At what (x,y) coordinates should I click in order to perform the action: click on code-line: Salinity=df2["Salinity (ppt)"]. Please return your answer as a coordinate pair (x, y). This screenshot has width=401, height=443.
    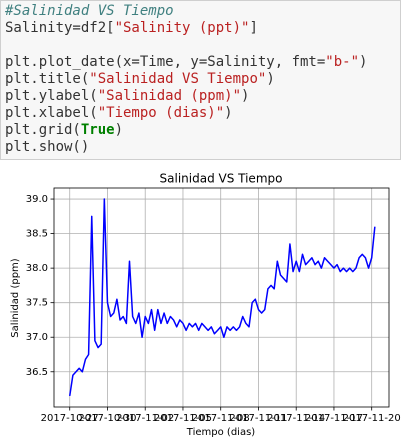
    Looking at the image, I should click on (131, 28).